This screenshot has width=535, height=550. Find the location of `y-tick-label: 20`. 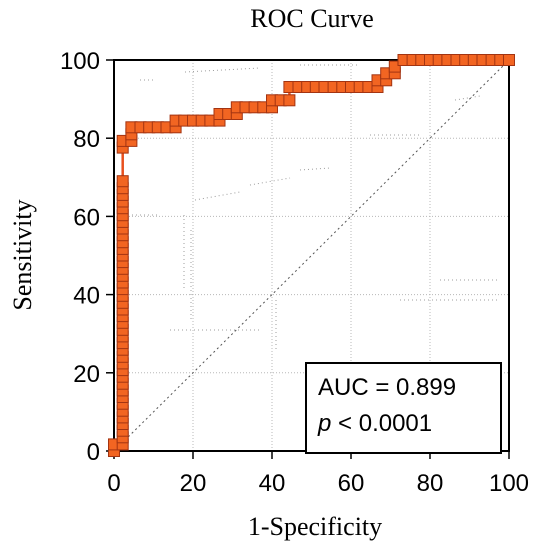

y-tick-label: 20 is located at coordinates (86, 374).